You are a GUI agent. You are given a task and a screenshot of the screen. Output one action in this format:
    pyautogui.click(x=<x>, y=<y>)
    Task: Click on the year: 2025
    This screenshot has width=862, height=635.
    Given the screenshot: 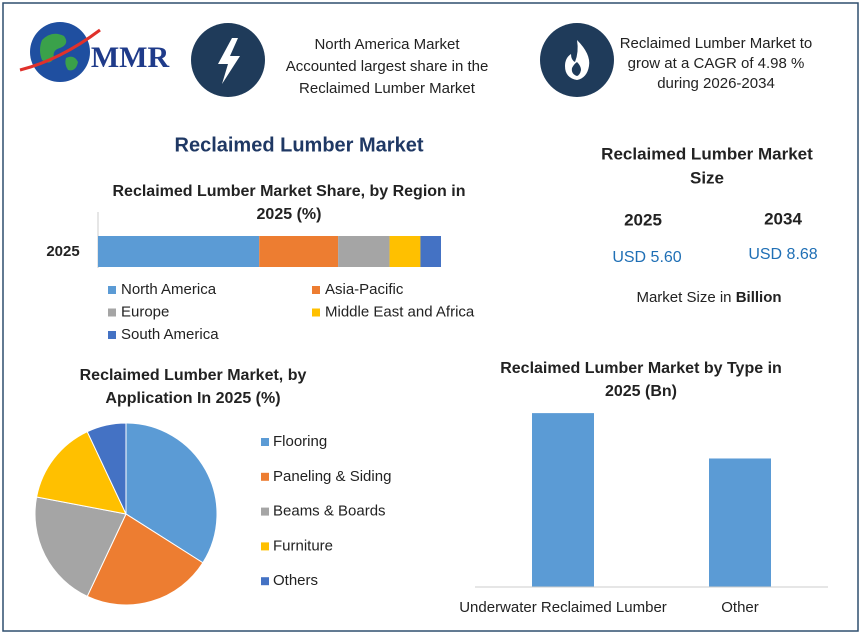 What is the action you would take?
    pyautogui.click(x=643, y=219)
    